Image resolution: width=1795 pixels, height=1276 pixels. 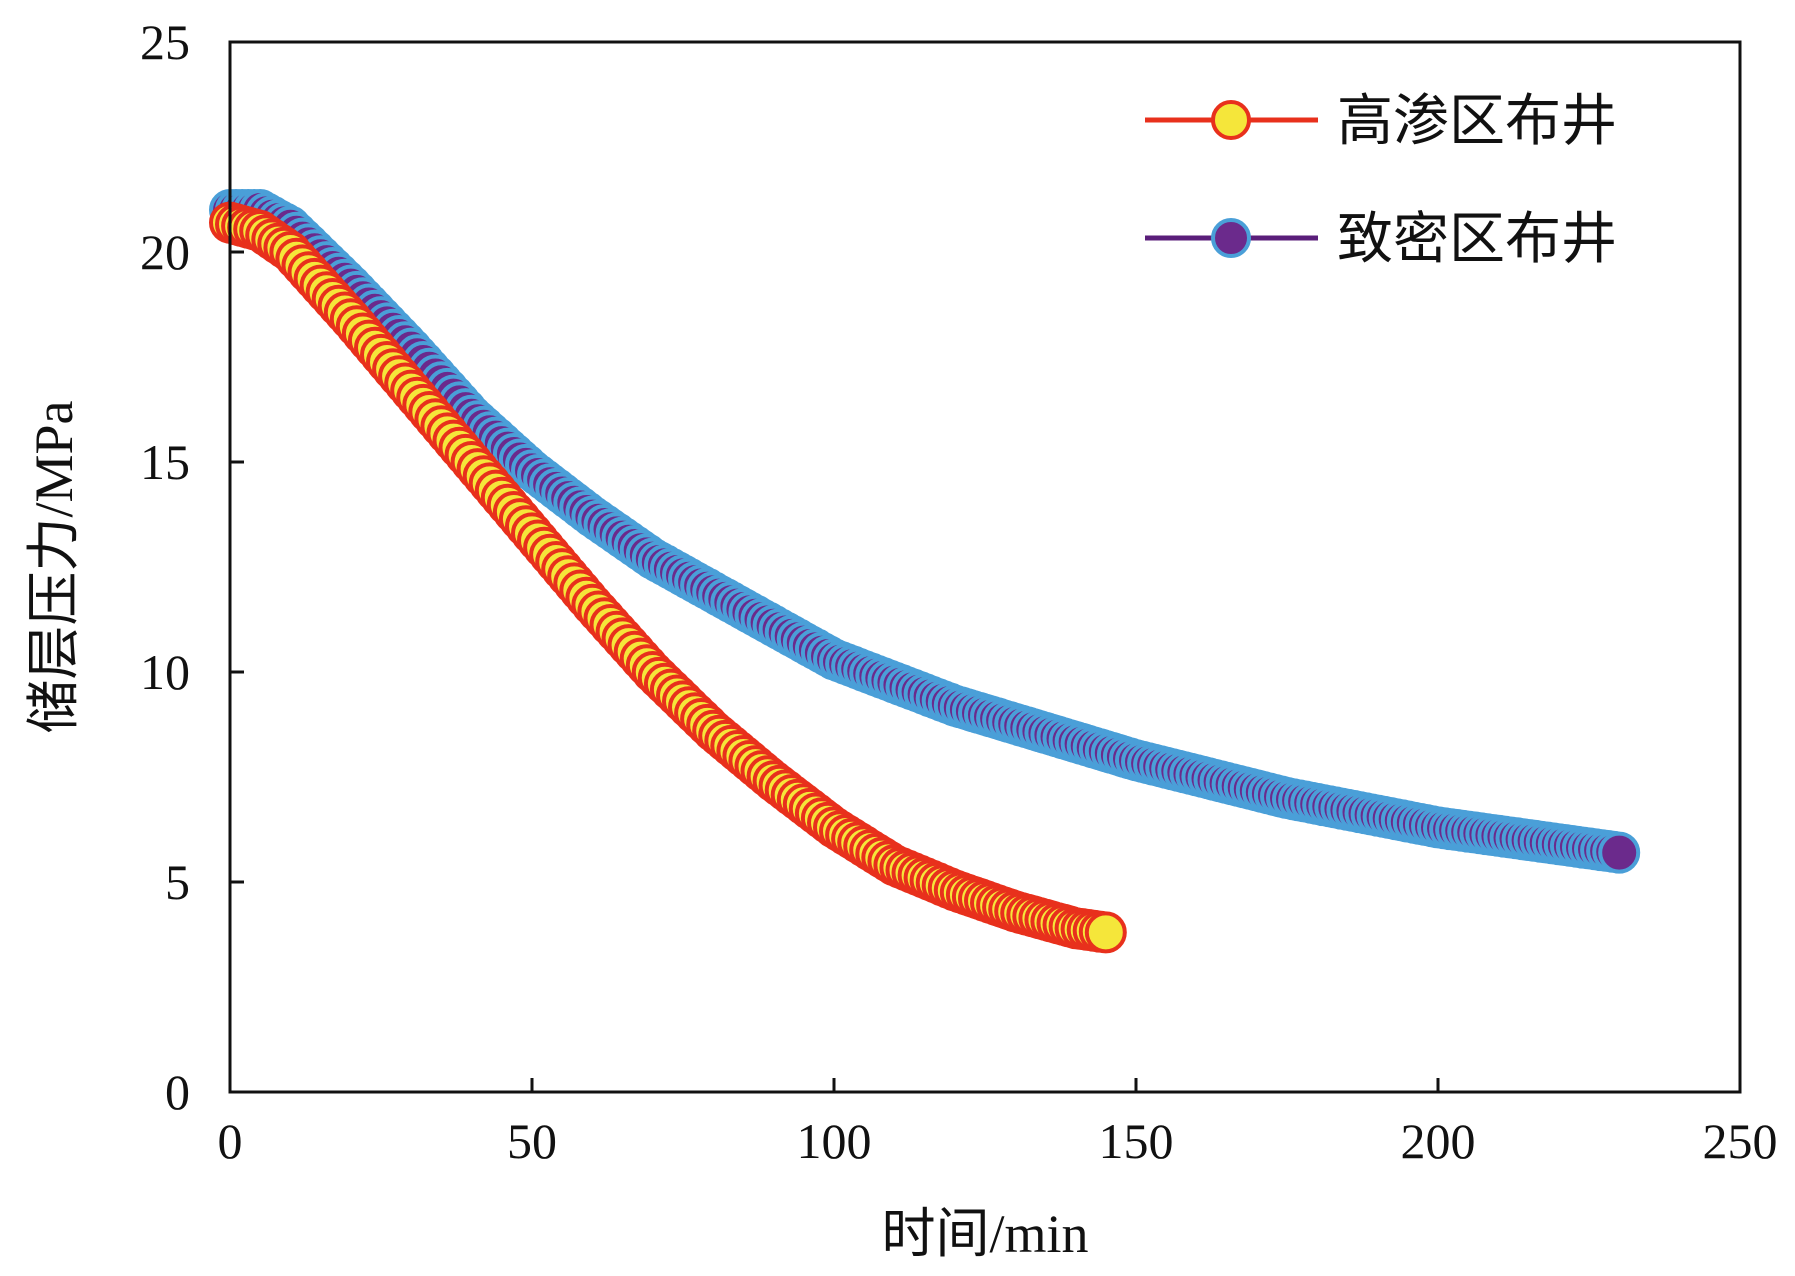 I want to click on legend-item: 致密区布井, so click(x=1381, y=240).